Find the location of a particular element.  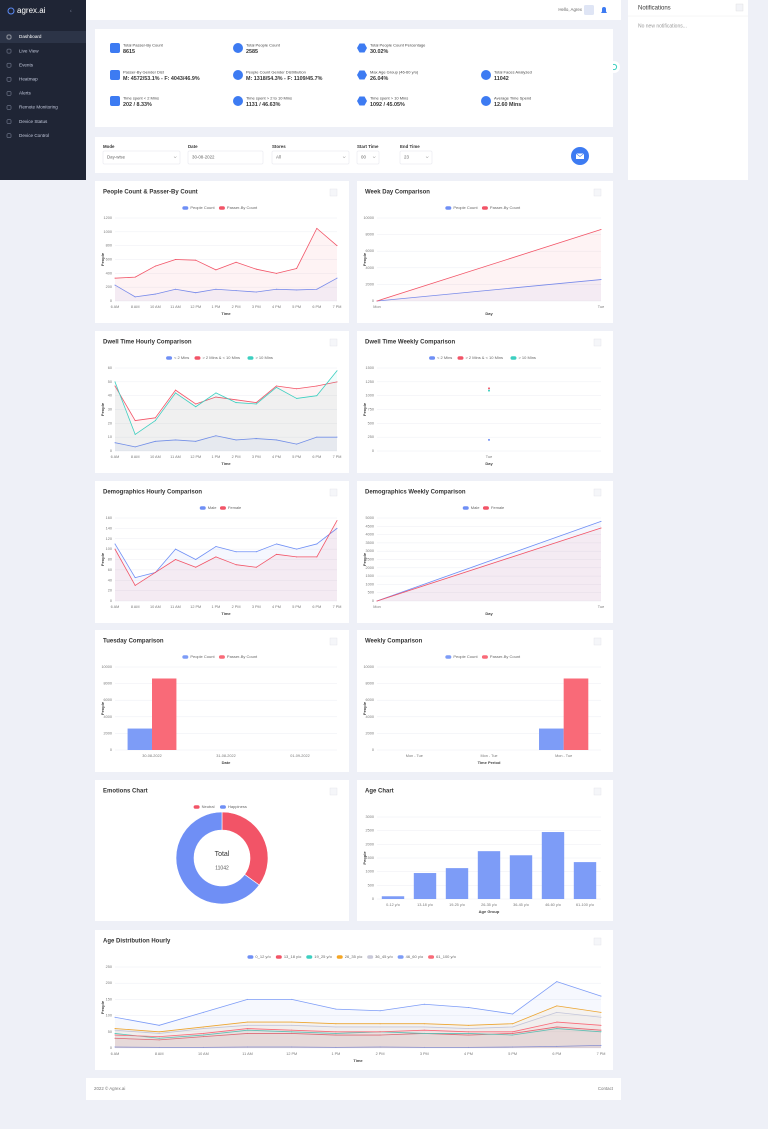

y-tick-label: 2500 is located at coordinates (370, 560).